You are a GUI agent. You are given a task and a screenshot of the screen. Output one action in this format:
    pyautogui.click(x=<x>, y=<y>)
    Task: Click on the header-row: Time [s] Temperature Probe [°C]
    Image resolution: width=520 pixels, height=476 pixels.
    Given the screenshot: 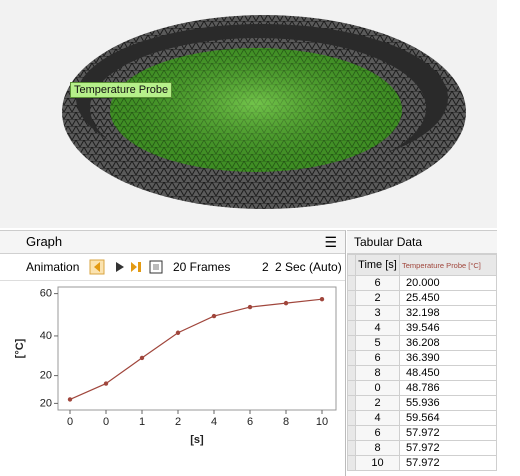 What is the action you would take?
    pyautogui.click(x=422, y=265)
    